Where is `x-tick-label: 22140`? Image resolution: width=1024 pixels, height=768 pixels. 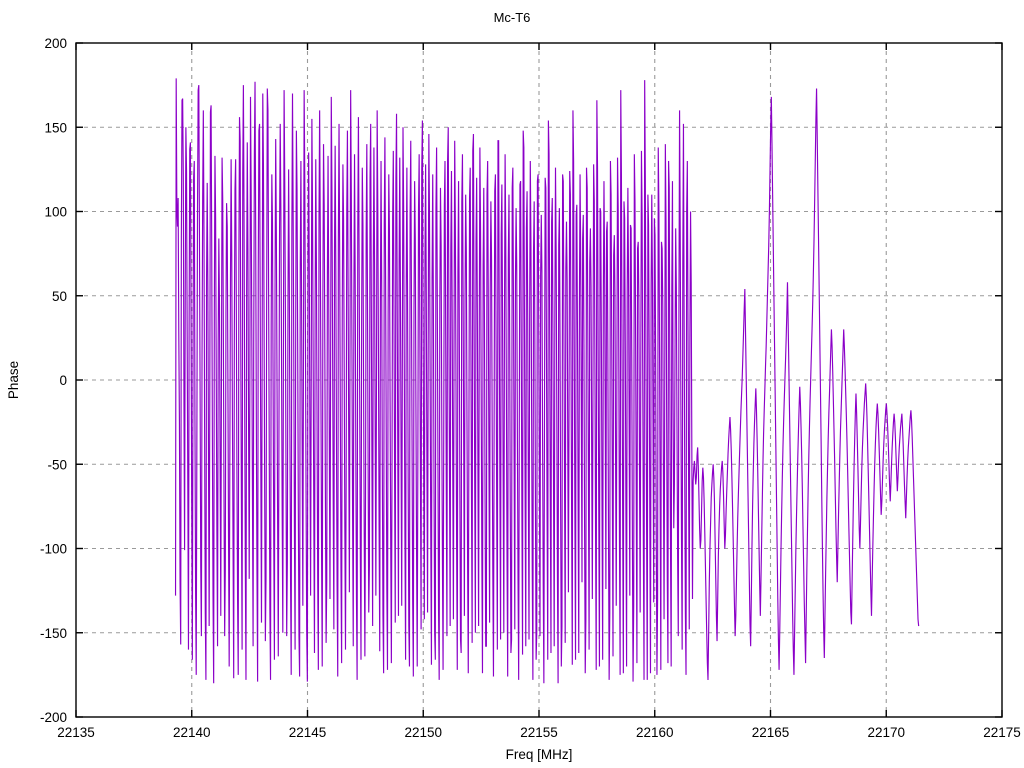 x-tick-label: 22140 is located at coordinates (192, 732).